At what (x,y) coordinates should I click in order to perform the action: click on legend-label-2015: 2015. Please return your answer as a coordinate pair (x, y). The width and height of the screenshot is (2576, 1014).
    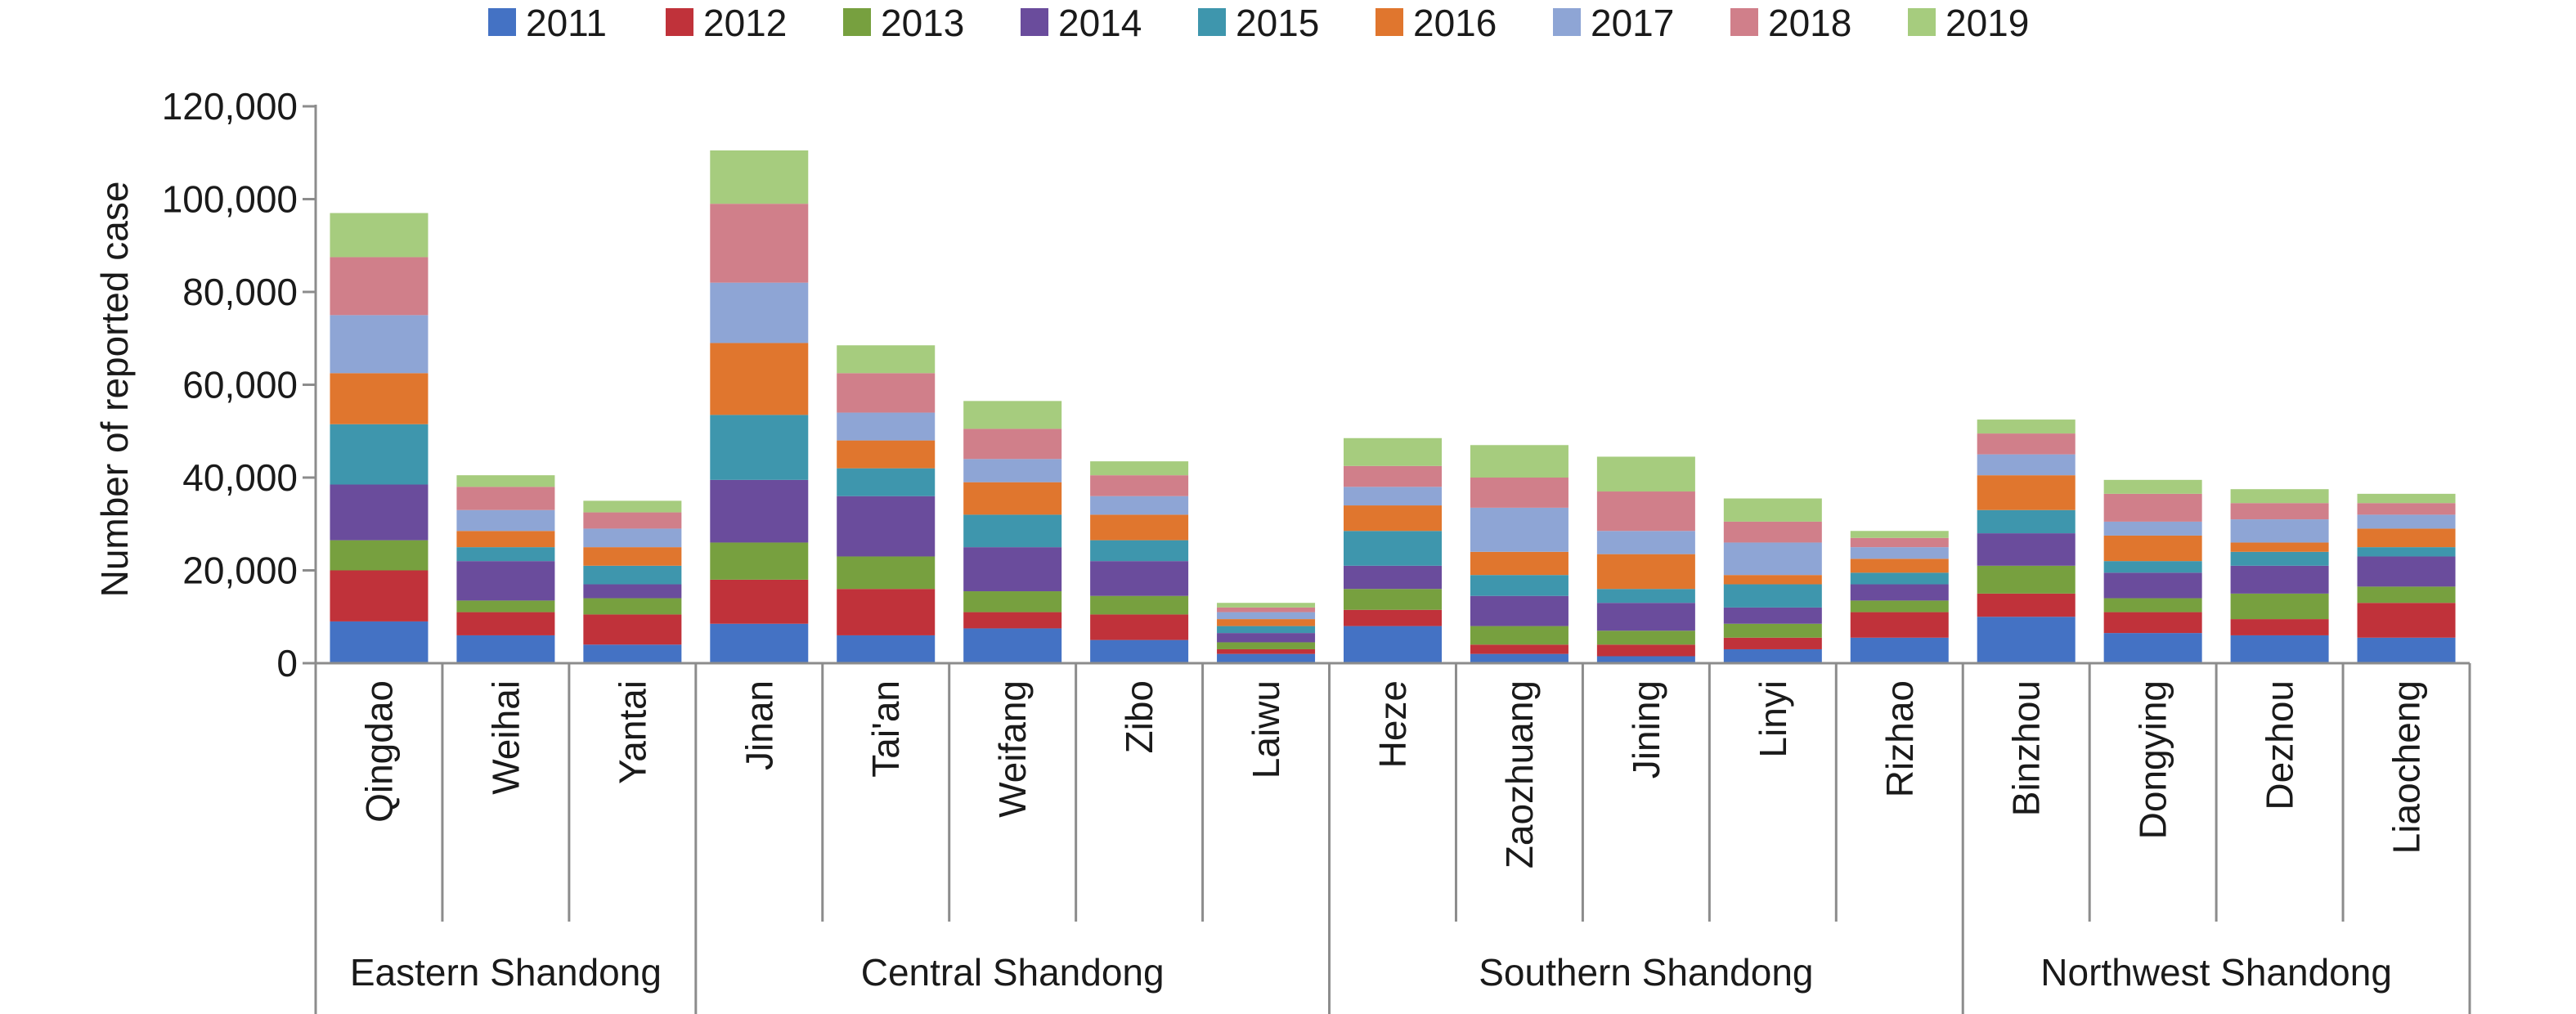
    Looking at the image, I should click on (1277, 23).